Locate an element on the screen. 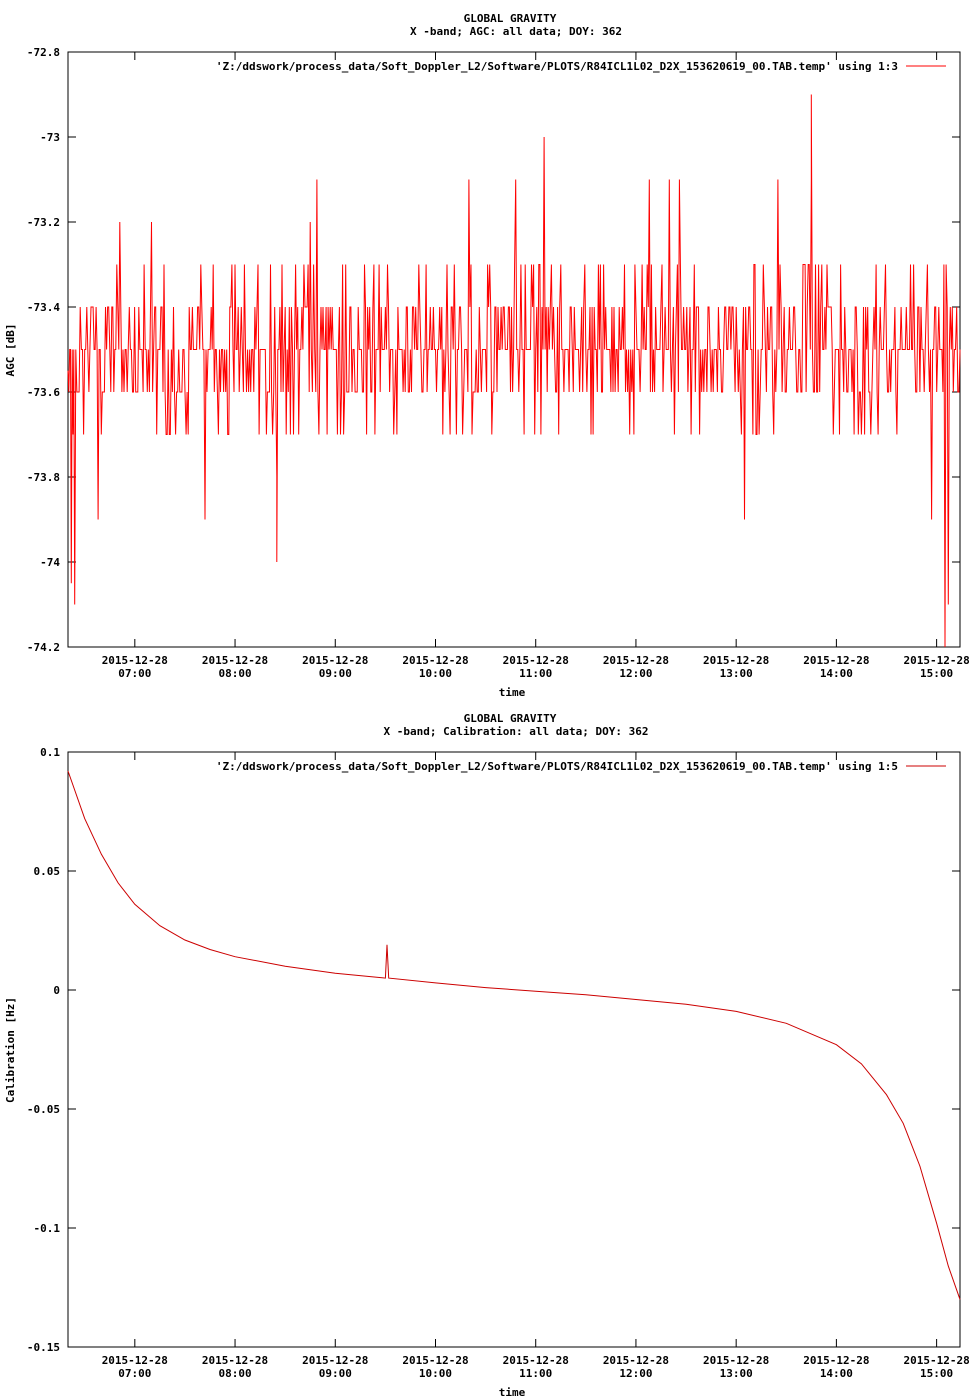 This screenshot has width=980, height=1400. calibration-y-tick-label: 0.05 is located at coordinates (47, 871).